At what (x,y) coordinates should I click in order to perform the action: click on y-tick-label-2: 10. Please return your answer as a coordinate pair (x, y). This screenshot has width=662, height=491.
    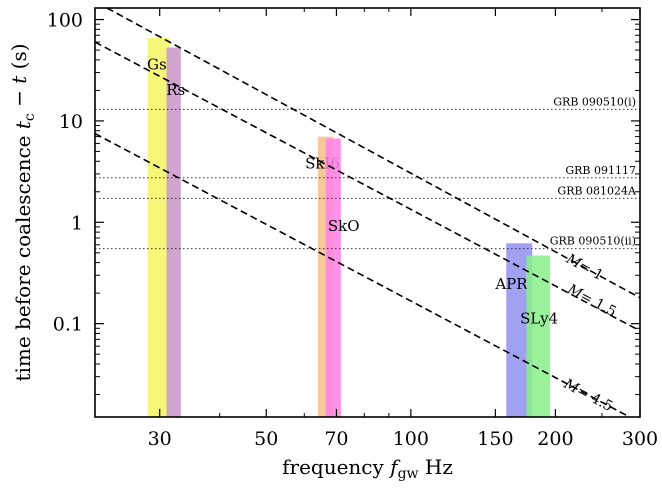
    Looking at the image, I should click on (71, 122).